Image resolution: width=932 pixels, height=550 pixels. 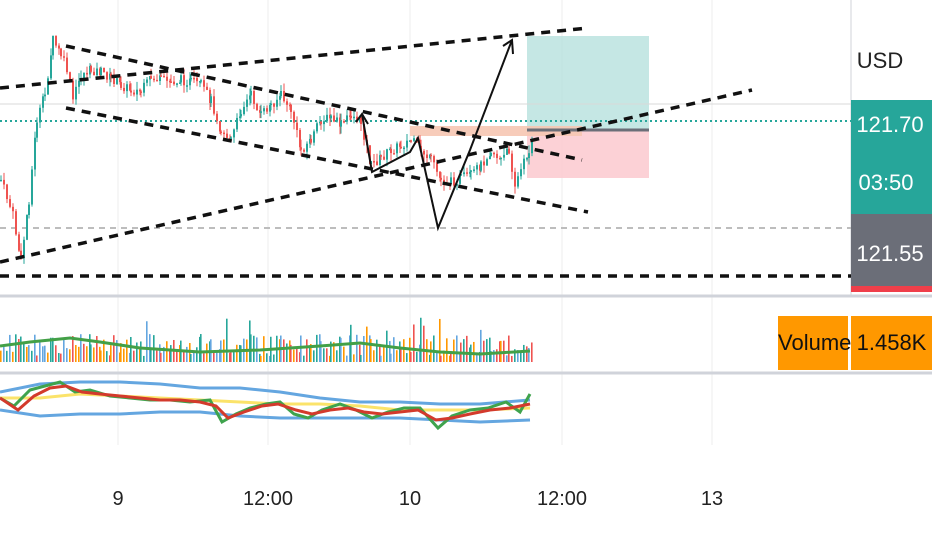 I want to click on stop-zone, so click(x=588, y=154).